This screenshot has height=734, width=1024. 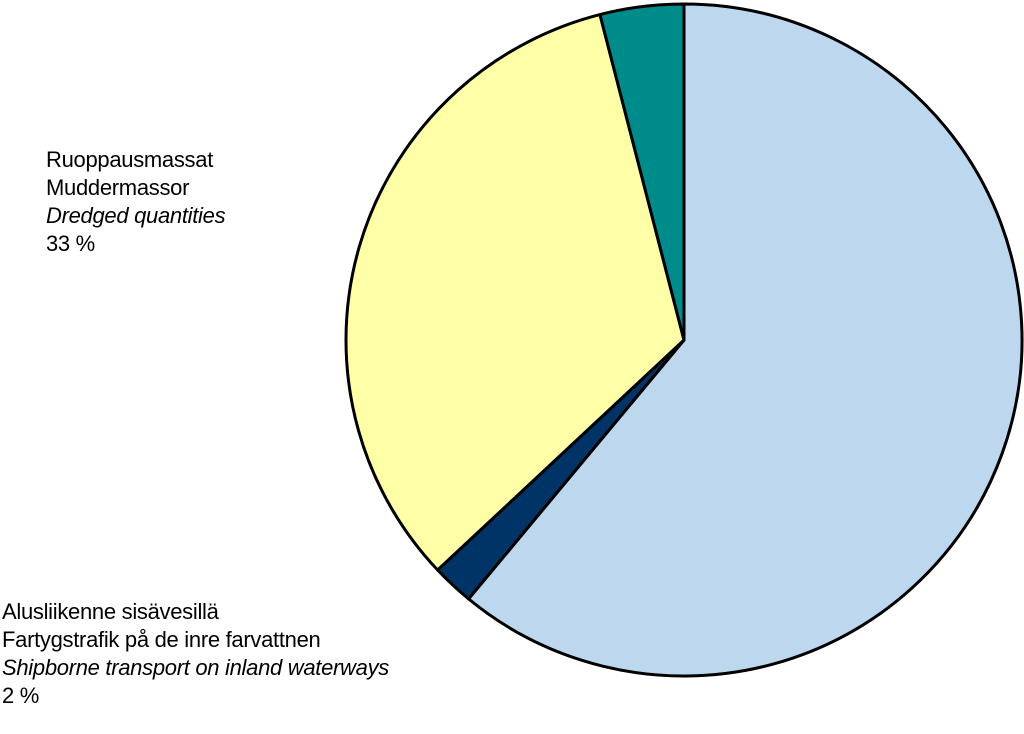 I want to click on label-dredged-fi: Ruoppausmassat, so click(x=130, y=159).